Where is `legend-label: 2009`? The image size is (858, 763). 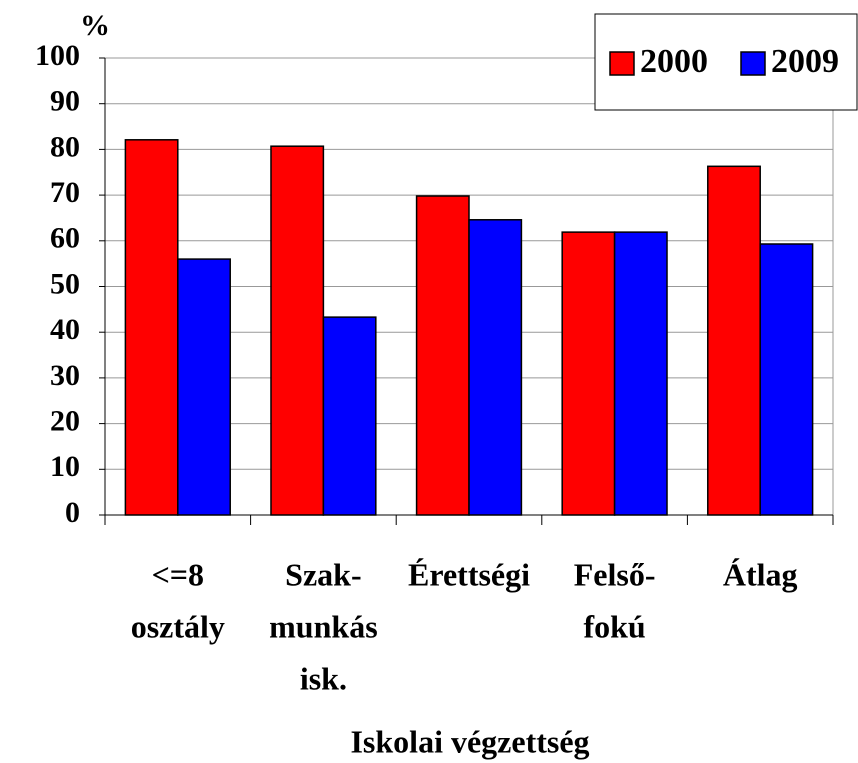
legend-label: 2009 is located at coordinates (805, 61).